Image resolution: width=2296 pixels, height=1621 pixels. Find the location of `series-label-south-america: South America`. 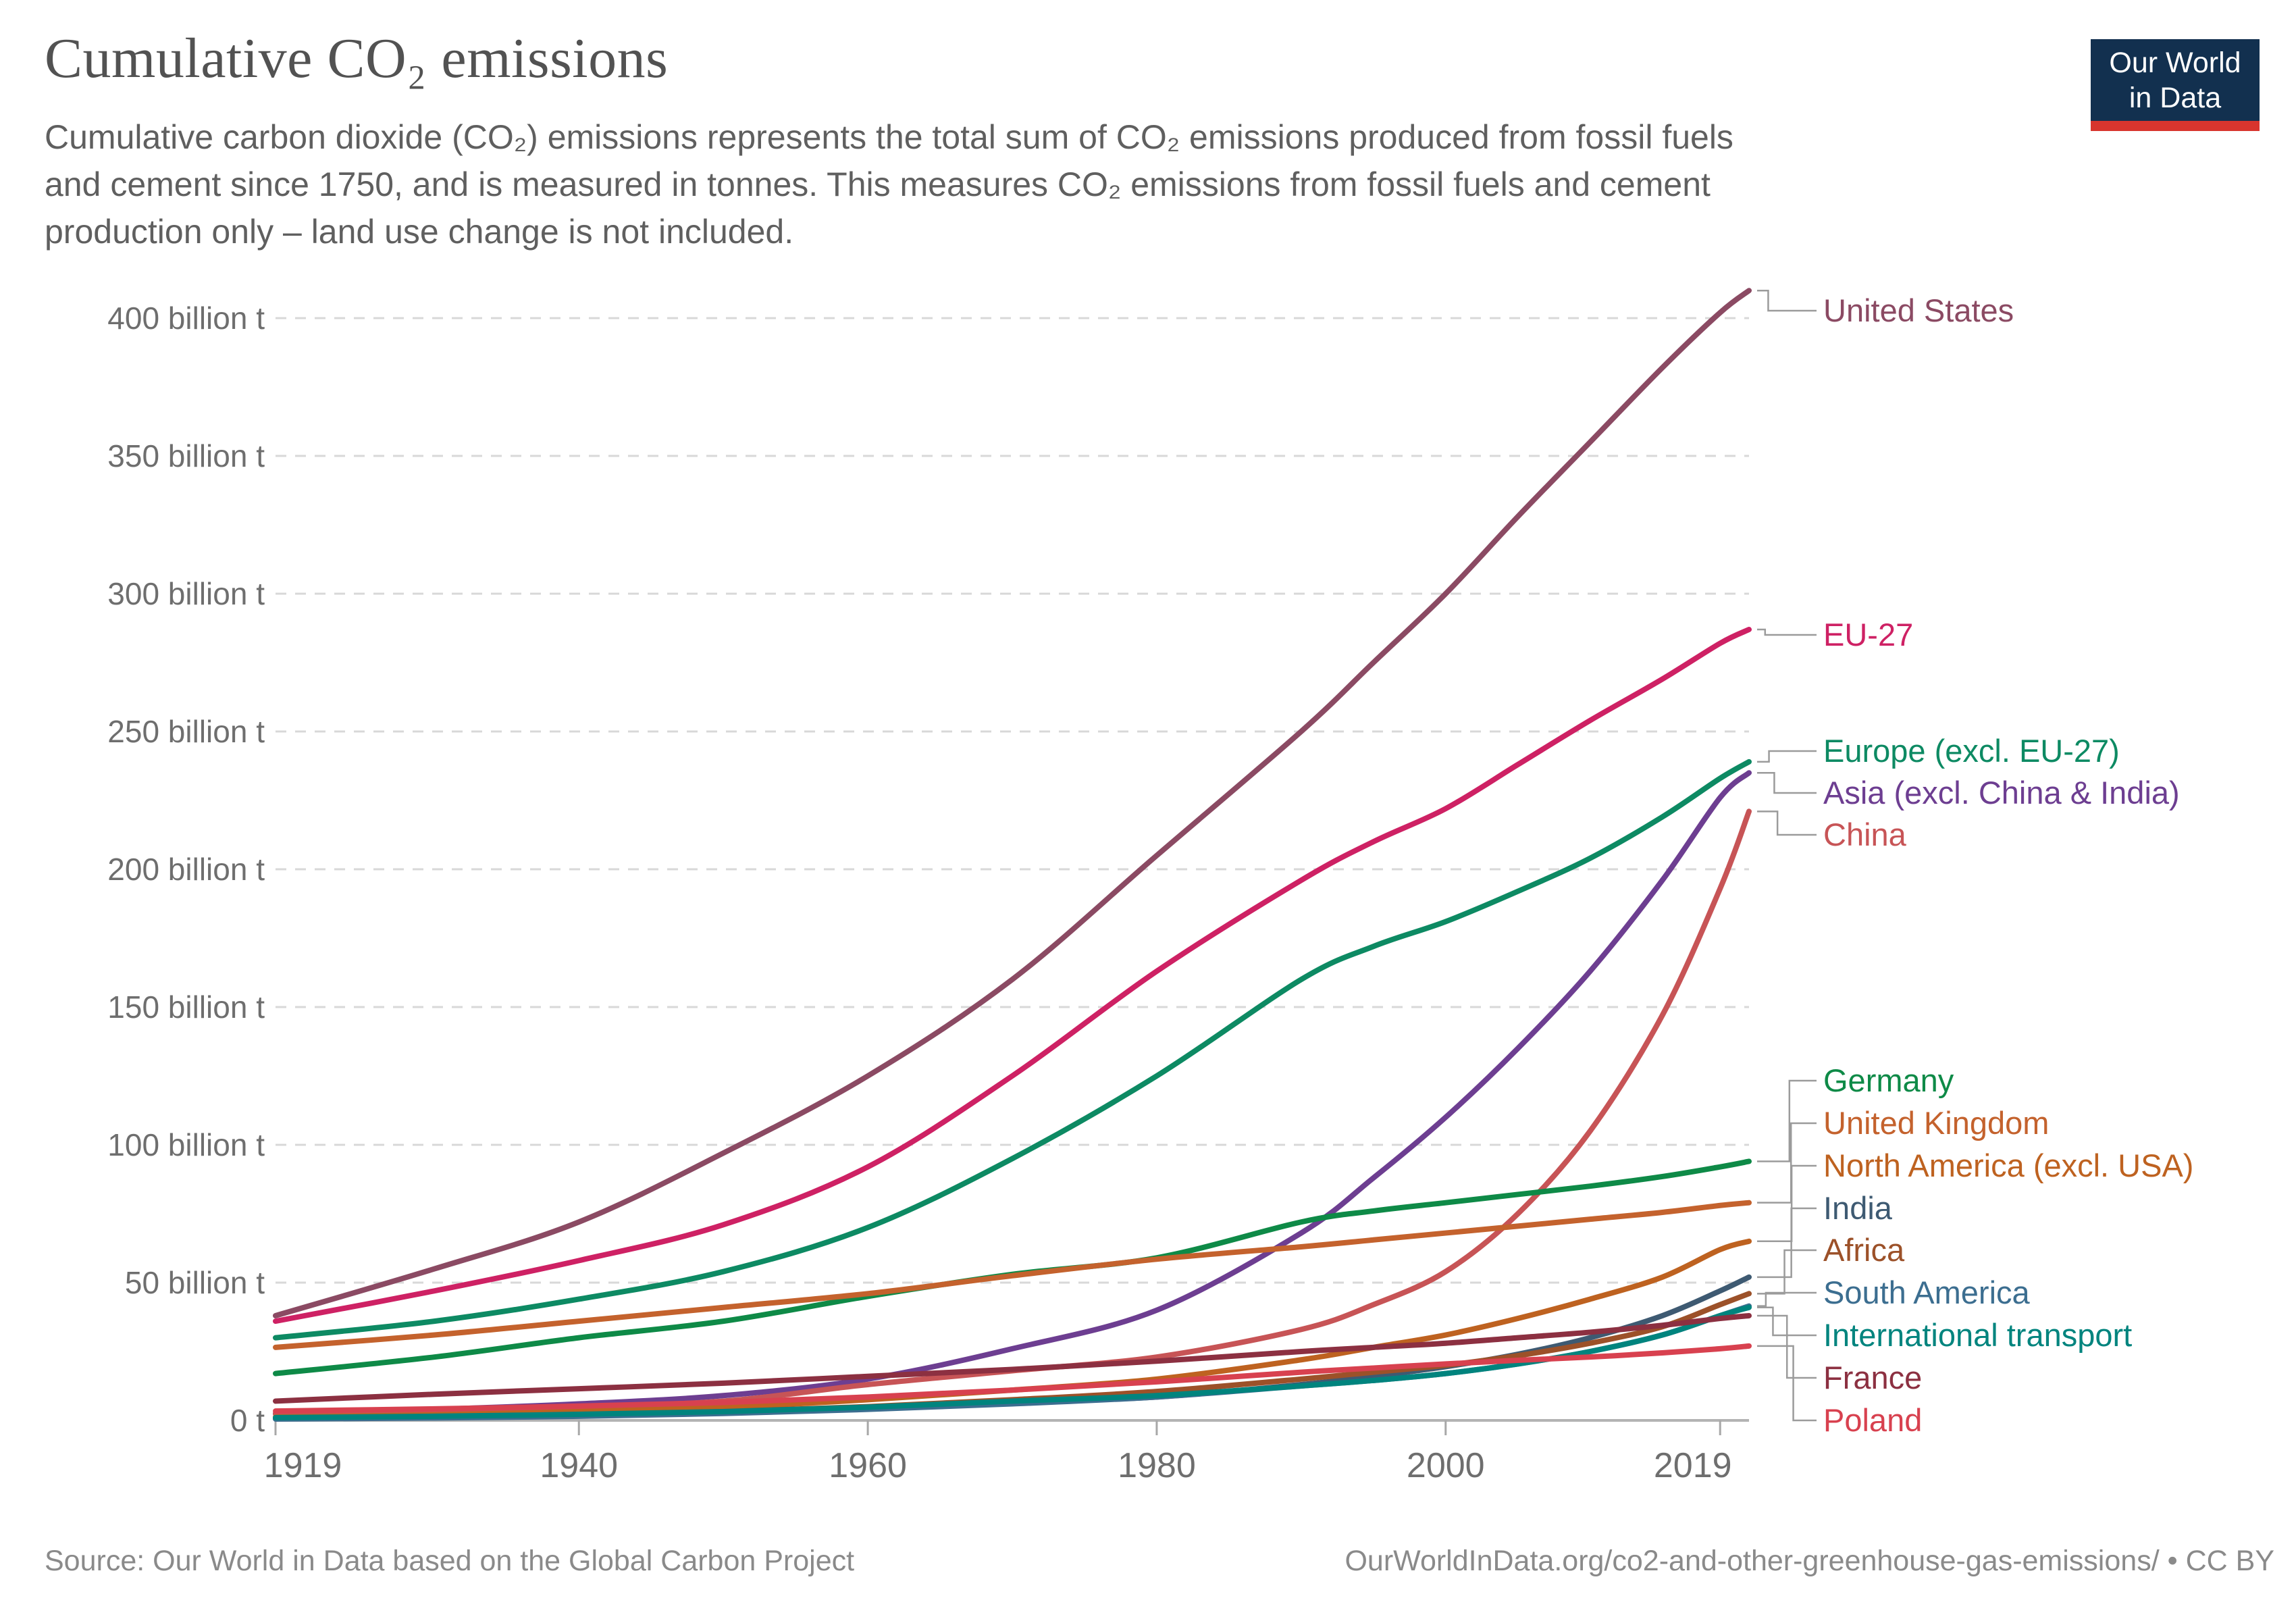

series-label-south-america: South America is located at coordinates (1927, 1292).